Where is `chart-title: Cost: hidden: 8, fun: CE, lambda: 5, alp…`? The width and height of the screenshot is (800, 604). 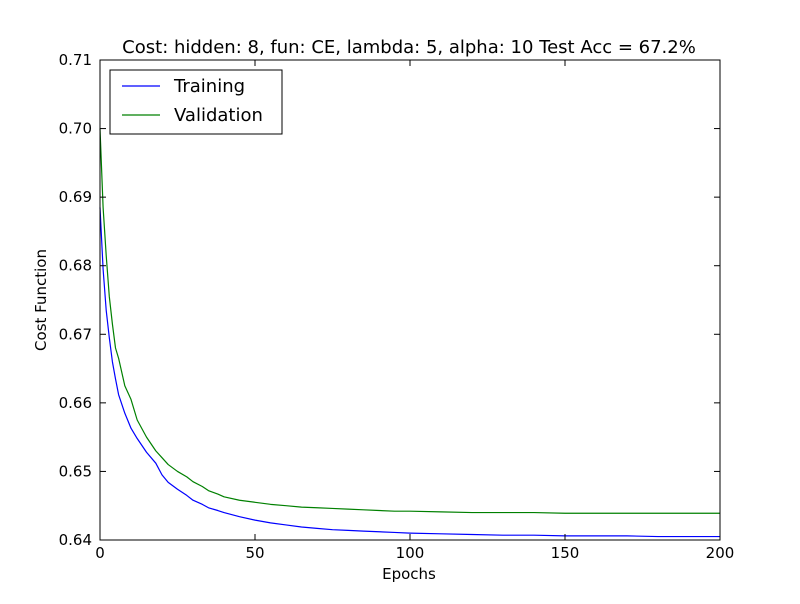 chart-title: Cost: hidden: 8, fun: CE, lambda: 5, alp… is located at coordinates (409, 47).